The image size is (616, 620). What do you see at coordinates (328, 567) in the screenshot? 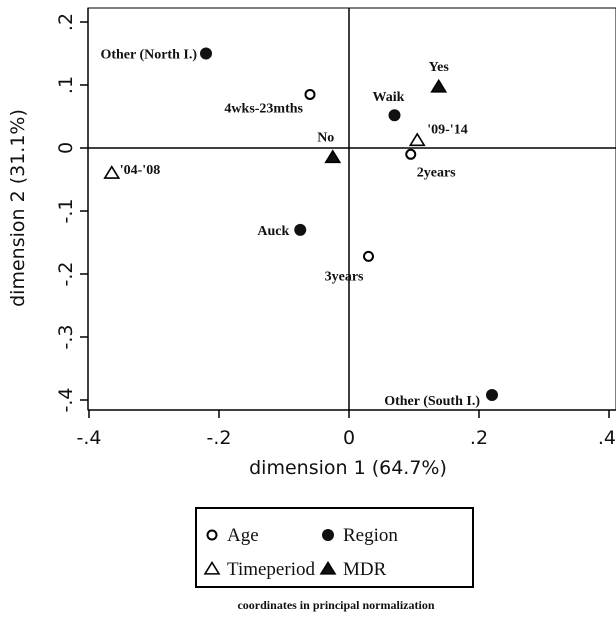
I see `legend-marker-mdr` at bounding box center [328, 567].